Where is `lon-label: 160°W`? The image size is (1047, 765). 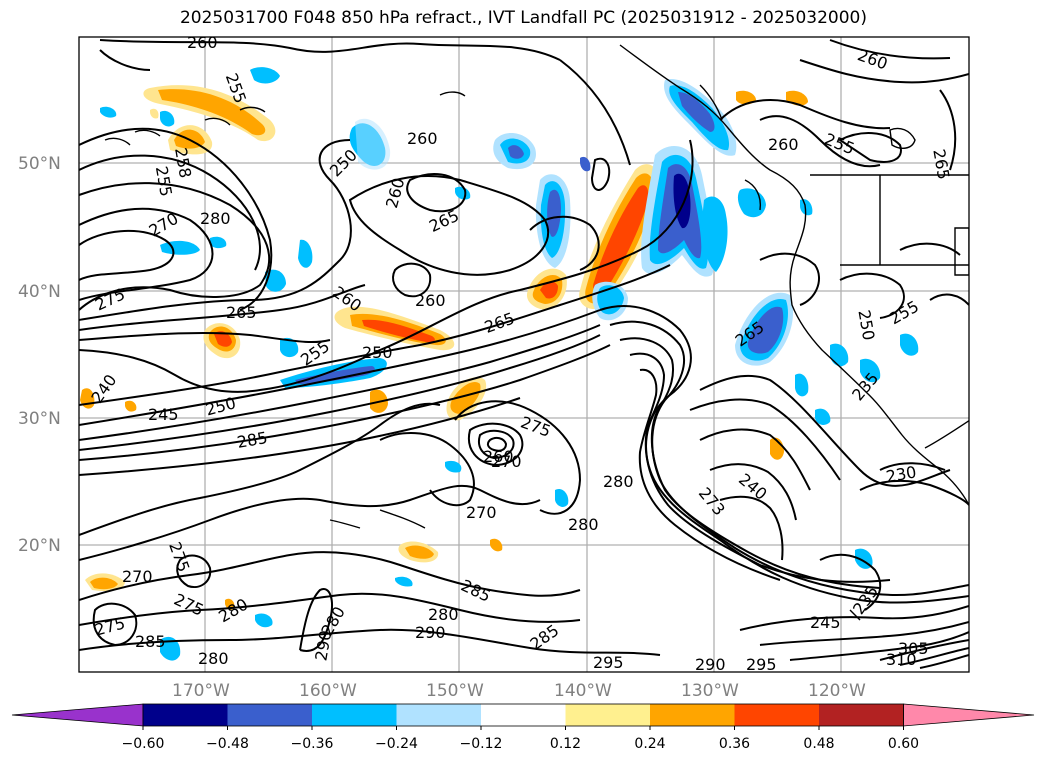
lon-label: 160°W is located at coordinates (328, 691).